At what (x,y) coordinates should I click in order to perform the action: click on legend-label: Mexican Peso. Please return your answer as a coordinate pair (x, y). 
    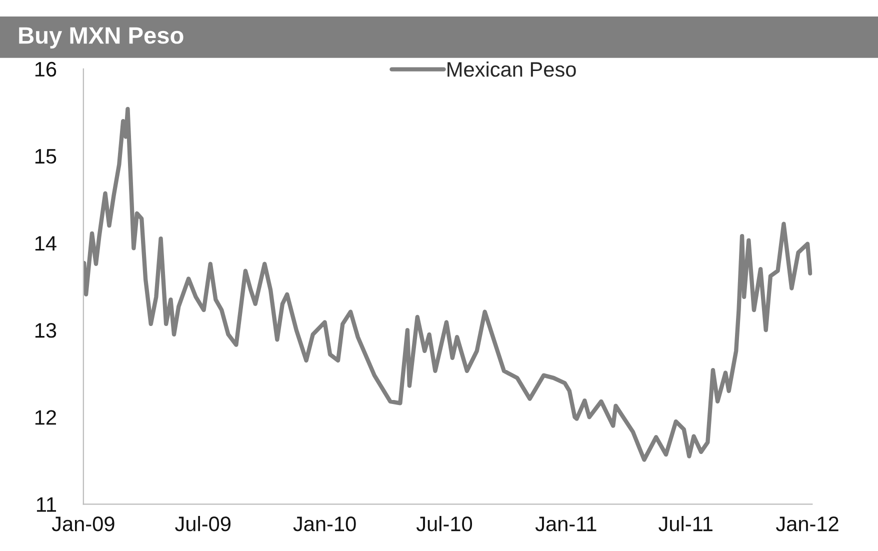
    Looking at the image, I should click on (512, 69).